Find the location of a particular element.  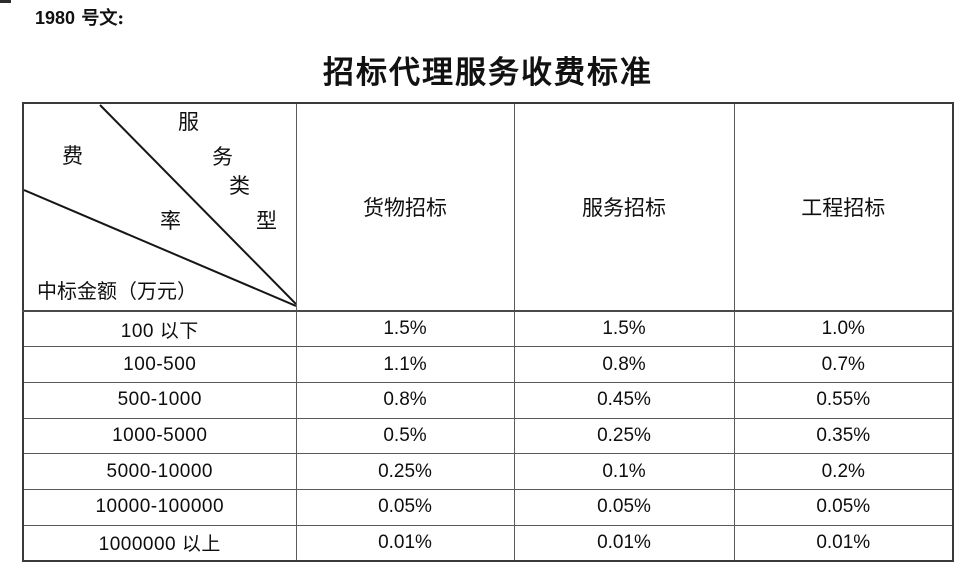

table-row: 1000-5000 0.5% 0.25% 0.35% is located at coordinates (488, 436).